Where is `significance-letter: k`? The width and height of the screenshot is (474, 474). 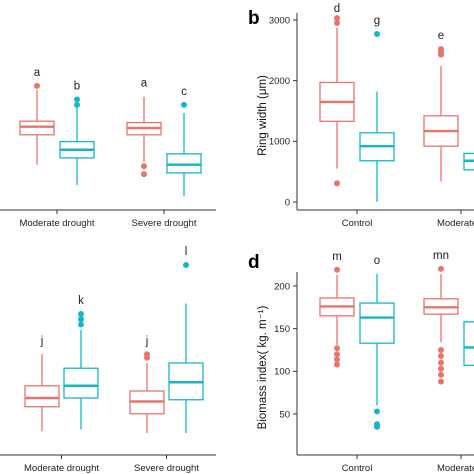
significance-letter: k is located at coordinates (81, 301).